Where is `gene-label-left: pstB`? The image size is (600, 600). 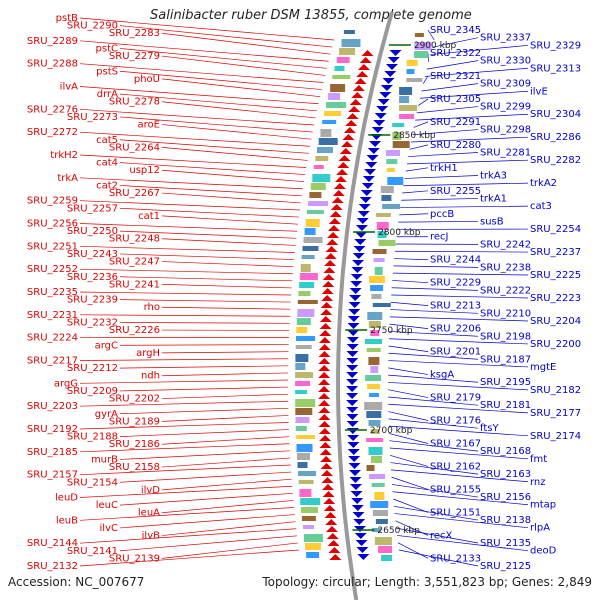
gene-label-left: pstB is located at coordinates (67, 18).